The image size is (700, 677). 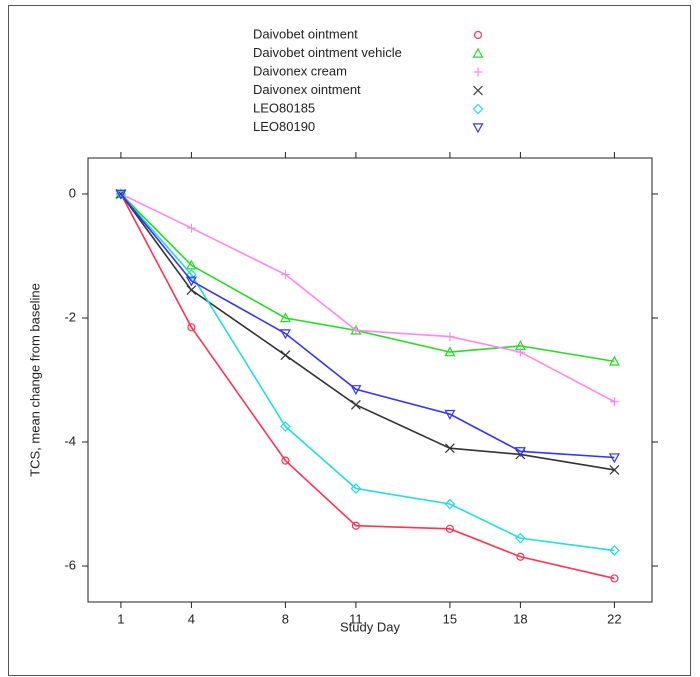 What do you see at coordinates (356, 618) in the screenshot?
I see `x-tick-label: 11` at bounding box center [356, 618].